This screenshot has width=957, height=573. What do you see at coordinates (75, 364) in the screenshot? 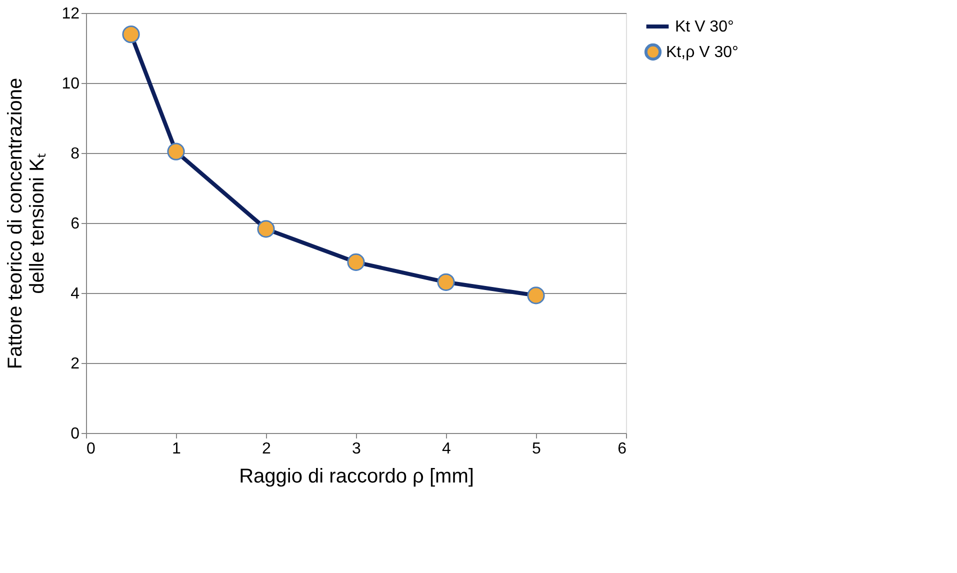
I see `y-tick-label: 2` at bounding box center [75, 364].